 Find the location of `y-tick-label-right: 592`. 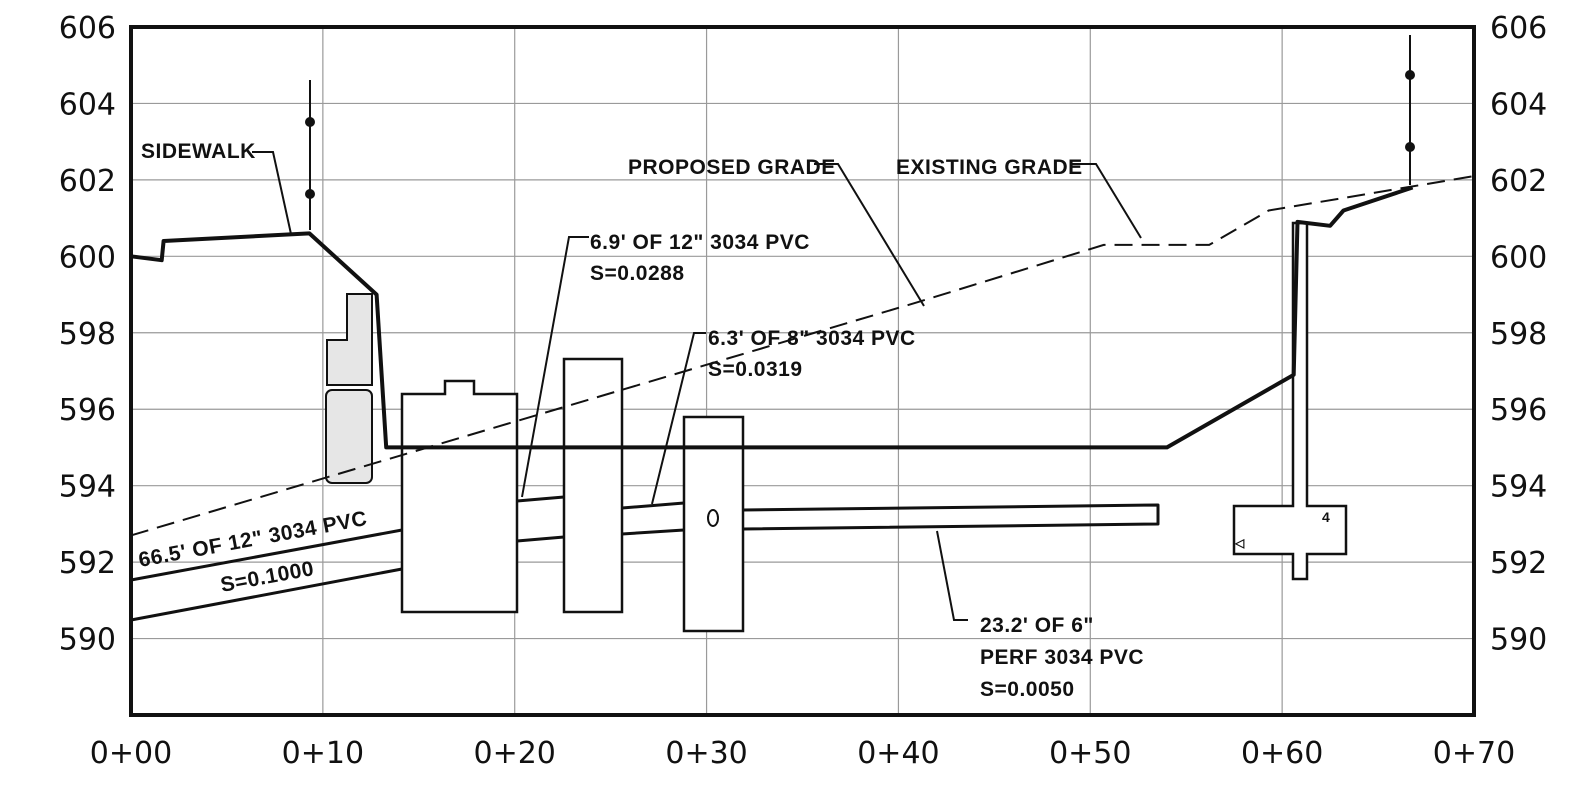

y-tick-label-right: 592 is located at coordinates (1518, 563).